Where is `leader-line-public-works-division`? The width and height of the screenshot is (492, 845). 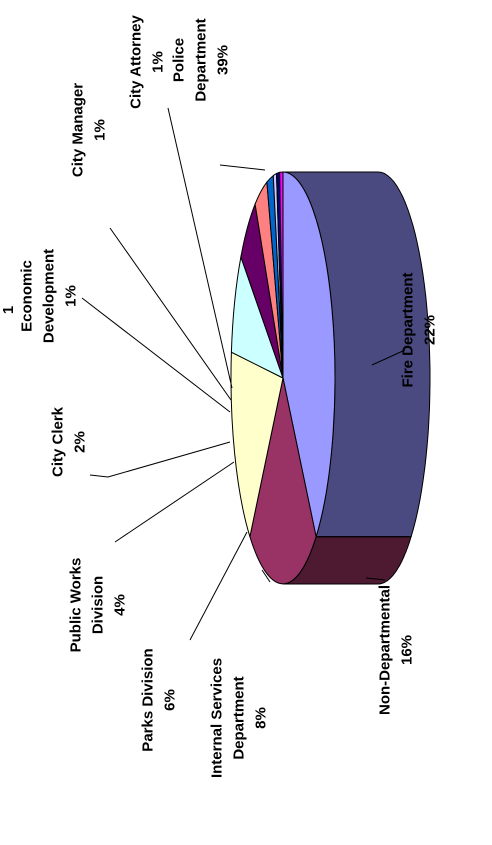
leader-line-public-works-division is located at coordinates (174, 502).